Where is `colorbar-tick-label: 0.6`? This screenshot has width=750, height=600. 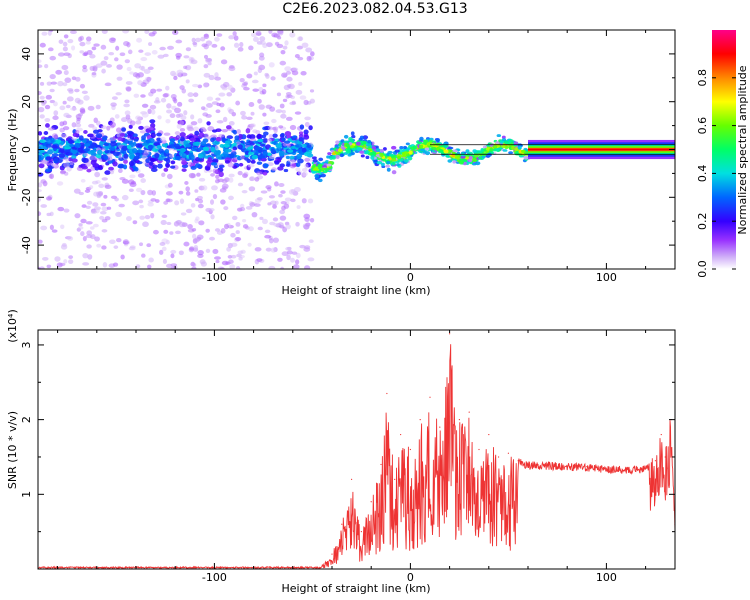
colorbar-tick-label: 0.6 is located at coordinates (702, 126).